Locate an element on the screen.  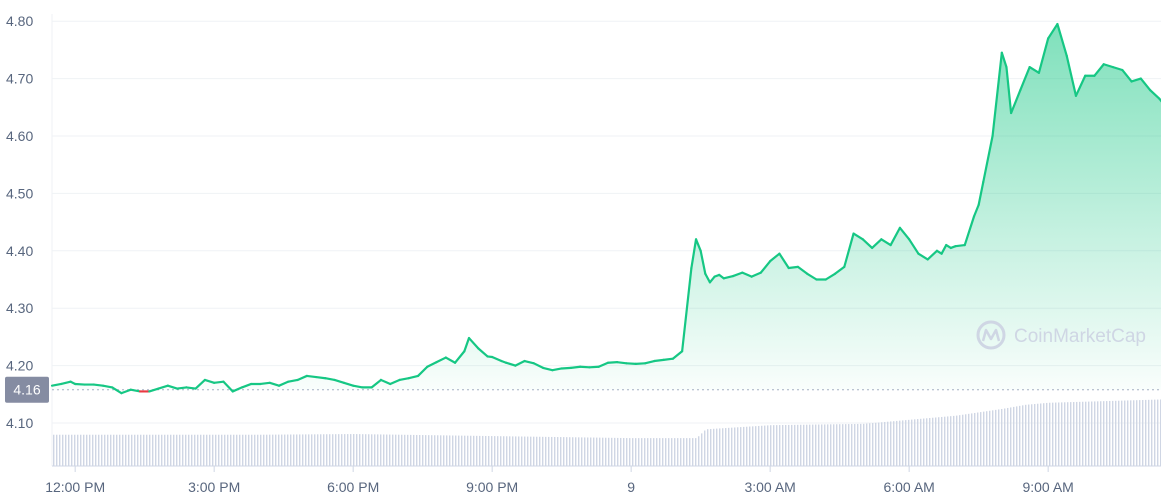
current-price-badge-bg is located at coordinates (27, 389).